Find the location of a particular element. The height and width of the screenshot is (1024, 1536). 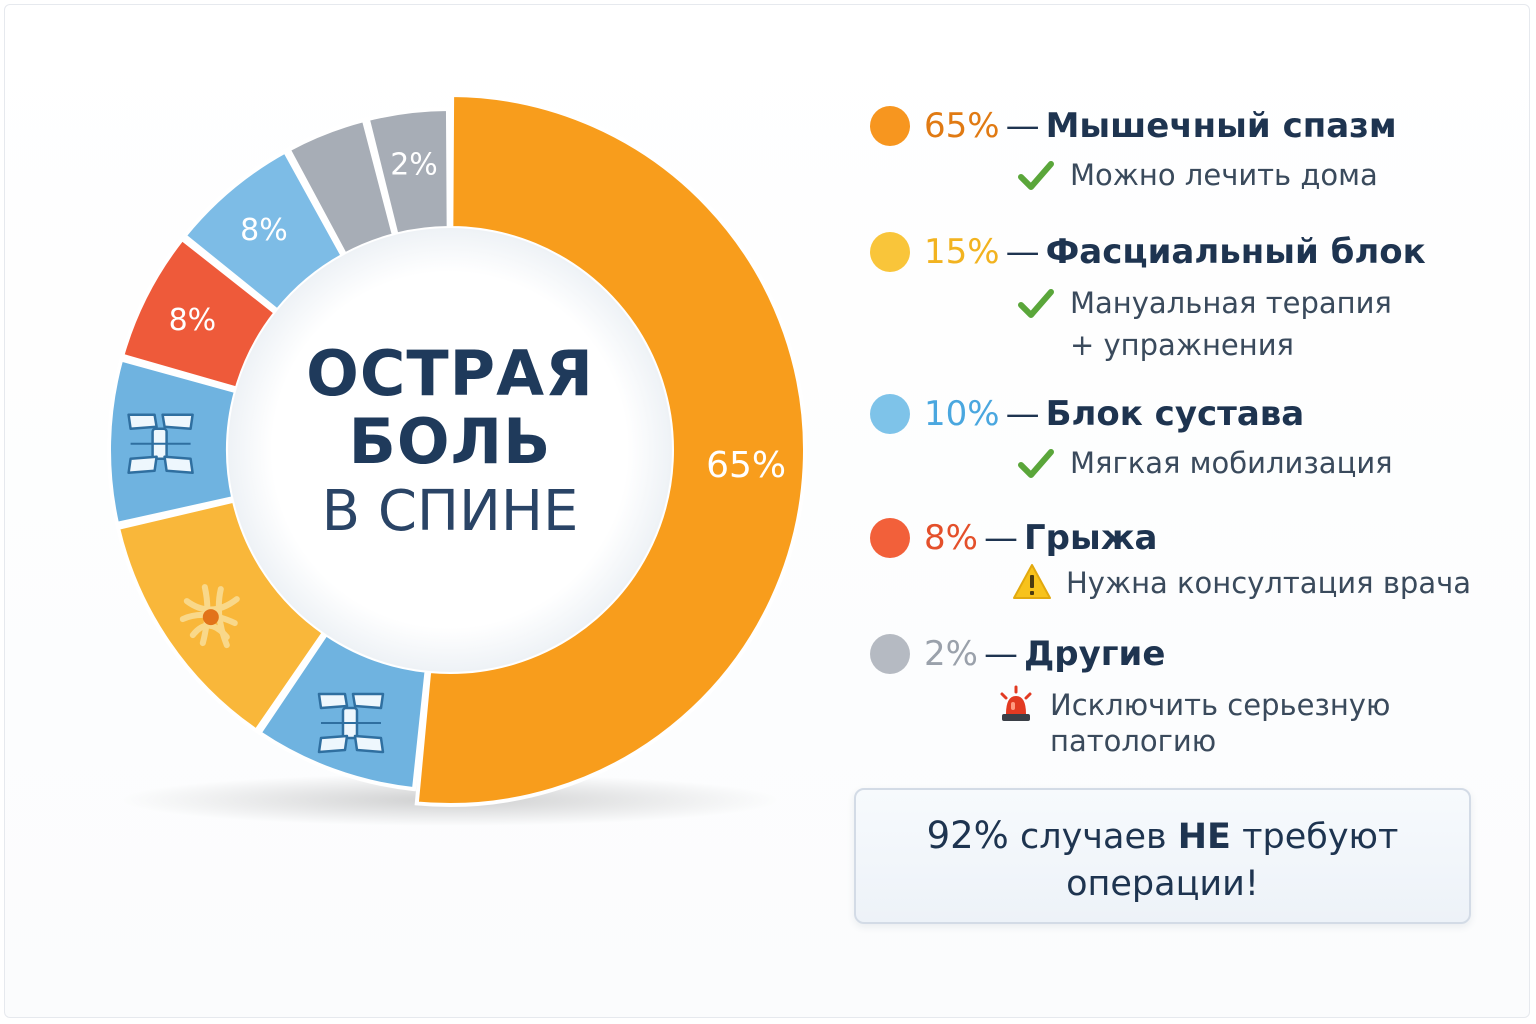

legend-sub-2: + упражнения is located at coordinates (1182, 345).